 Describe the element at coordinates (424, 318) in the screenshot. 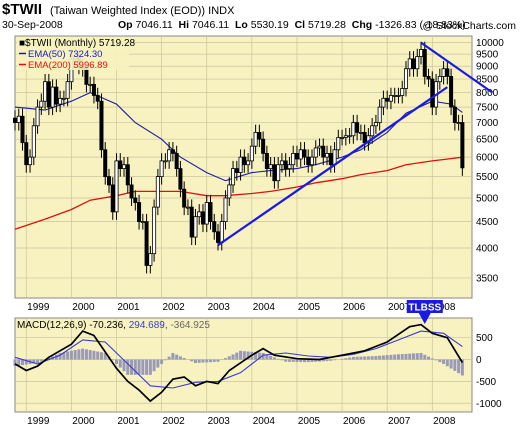

I see `tlbss-arrow` at that location.